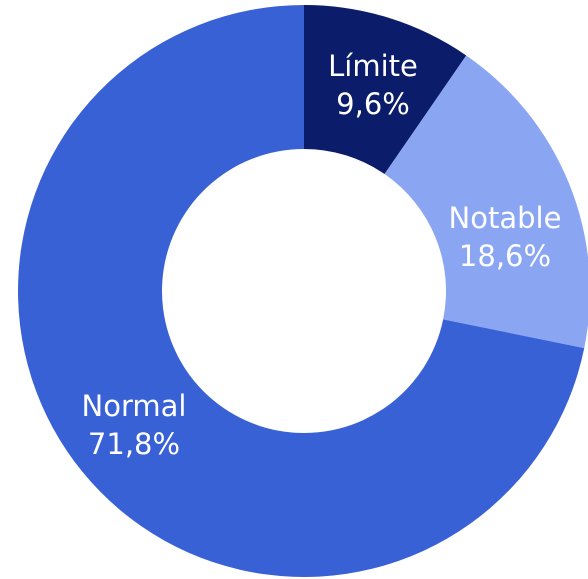 The image size is (588, 579). I want to click on slice-label-value: 71,8%, so click(134, 444).